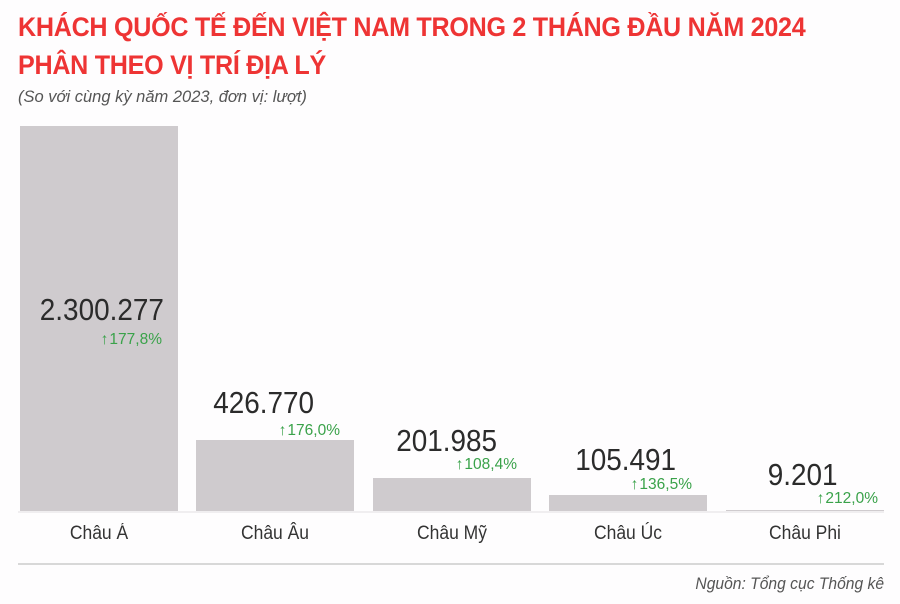  Describe the element at coordinates (486, 464) in the screenshot. I see `change-label-chau-my: ↑108,4%` at that location.